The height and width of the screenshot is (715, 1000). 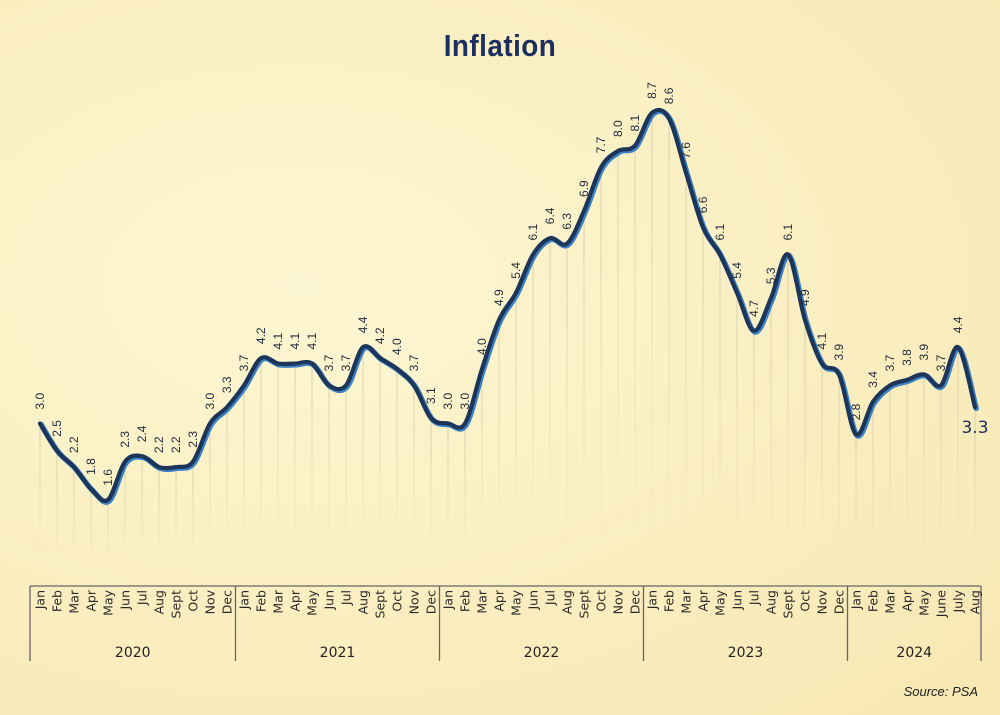 I want to click on data-label: 8.6, so click(x=669, y=95).